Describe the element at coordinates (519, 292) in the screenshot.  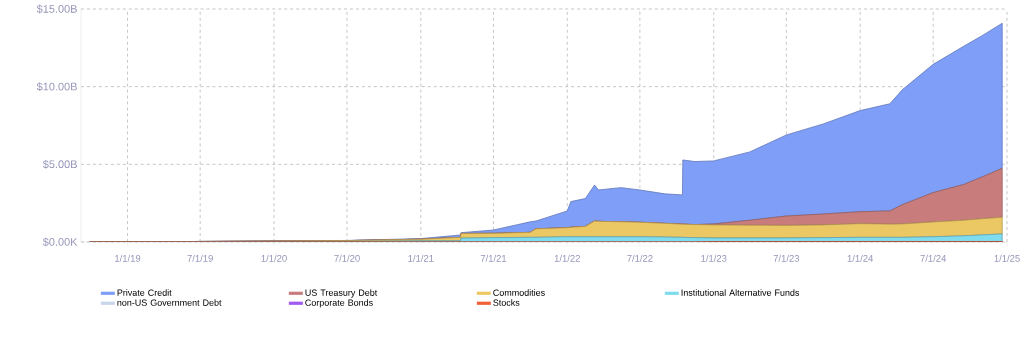
I see `legend-label: Commodities` at that location.